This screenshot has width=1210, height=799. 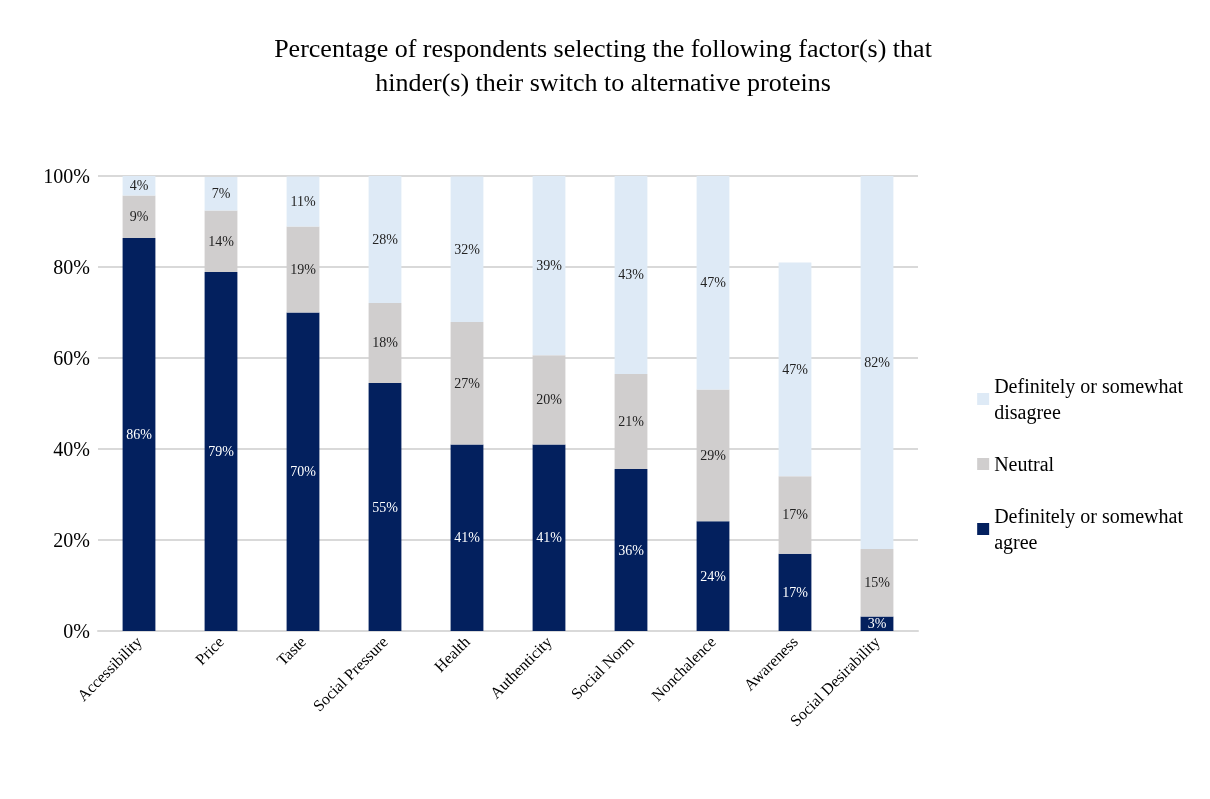 I want to click on data-label: 55%, so click(x=385, y=507).